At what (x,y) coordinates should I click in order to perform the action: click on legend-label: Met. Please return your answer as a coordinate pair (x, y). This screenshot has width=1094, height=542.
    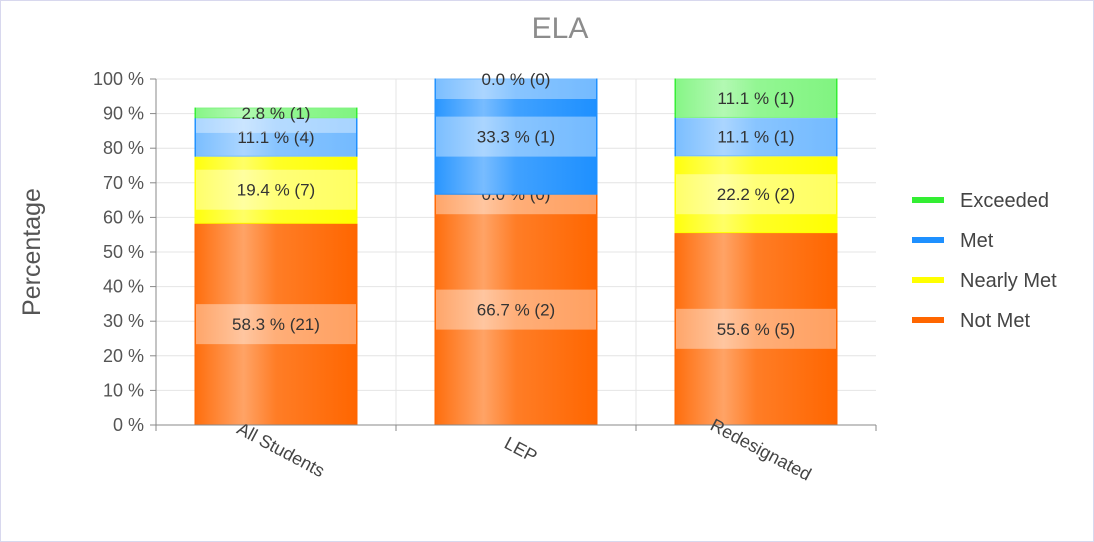
    Looking at the image, I should click on (977, 241).